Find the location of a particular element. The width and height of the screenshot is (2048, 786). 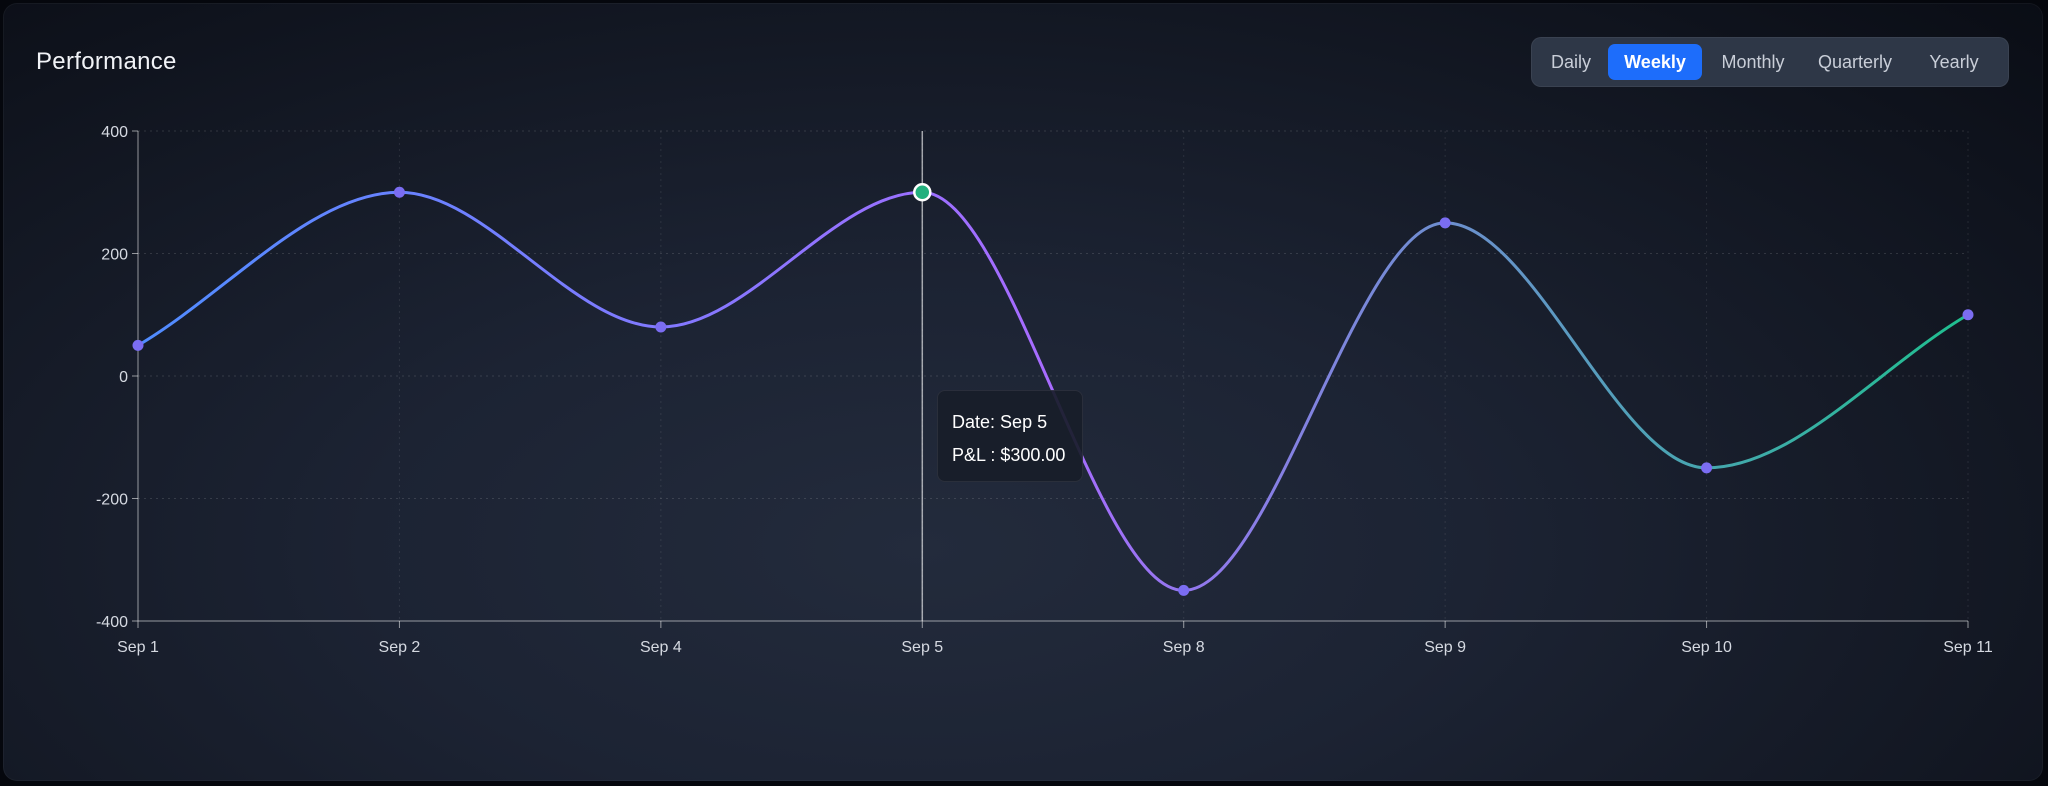

tooltip-value-value: $300.00 is located at coordinates (1033, 455).